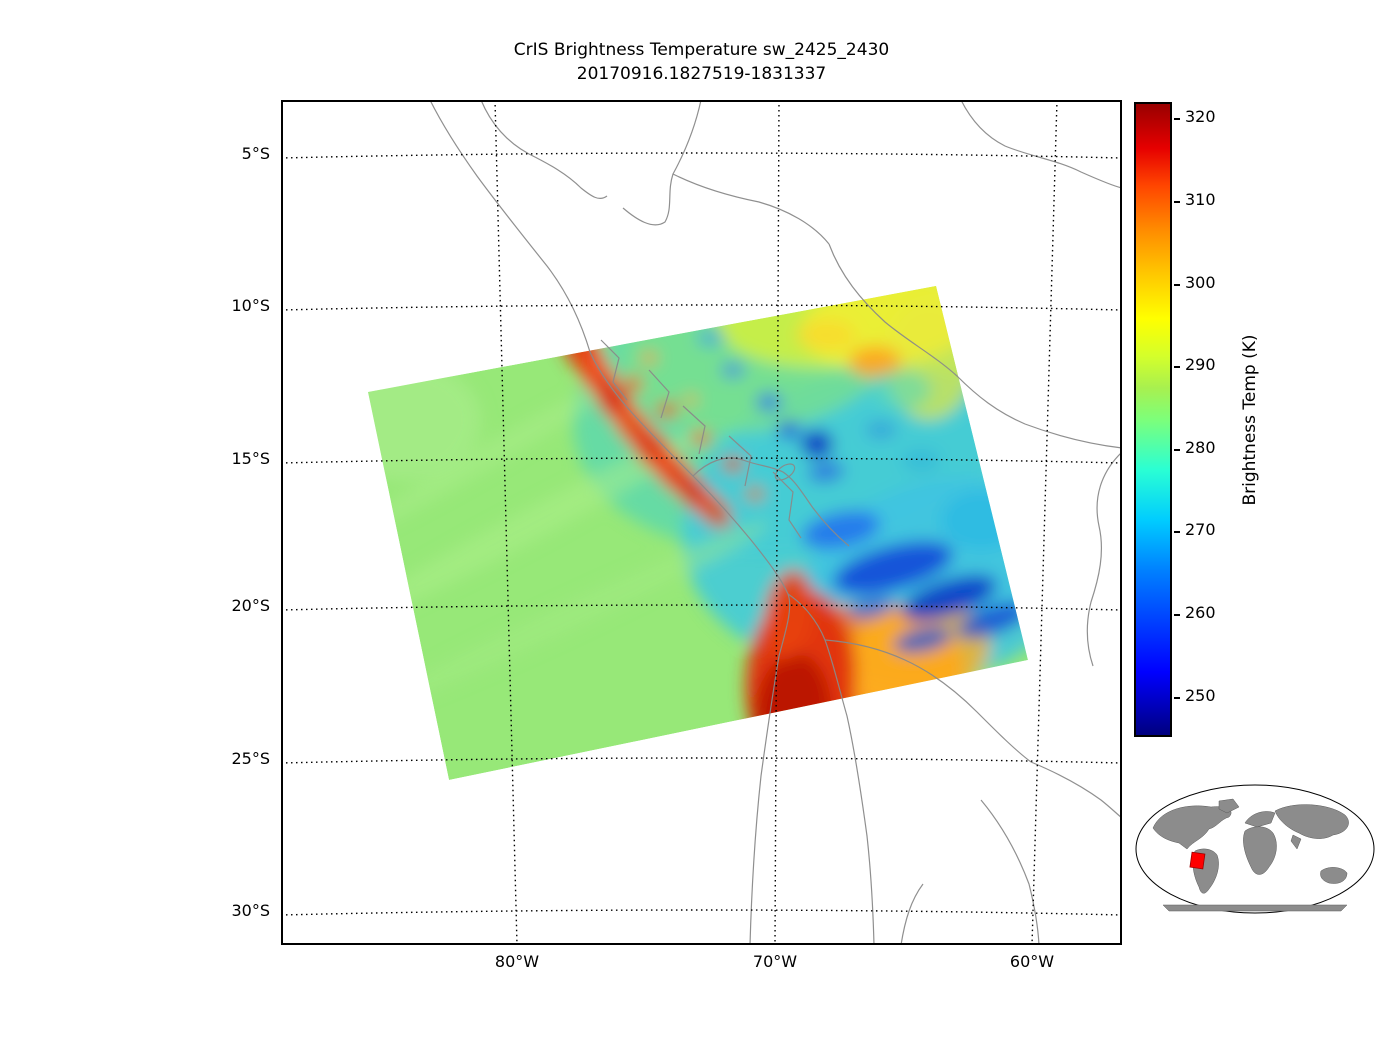 Image resolution: width=1400 pixels, height=1050 pixels. Describe the element at coordinates (1200, 695) in the screenshot. I see `colorbar-tick-label: 250` at that location.